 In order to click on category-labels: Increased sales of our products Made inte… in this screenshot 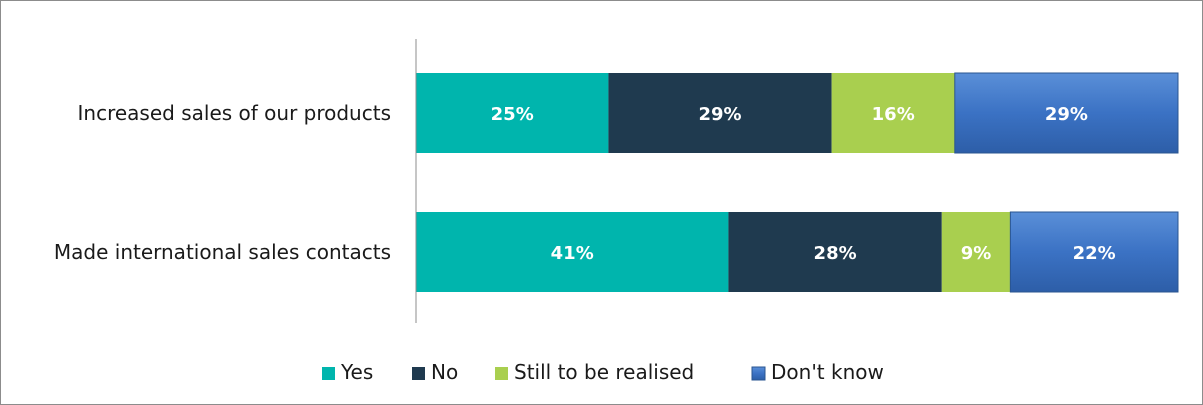, I will do `click(222, 182)`.